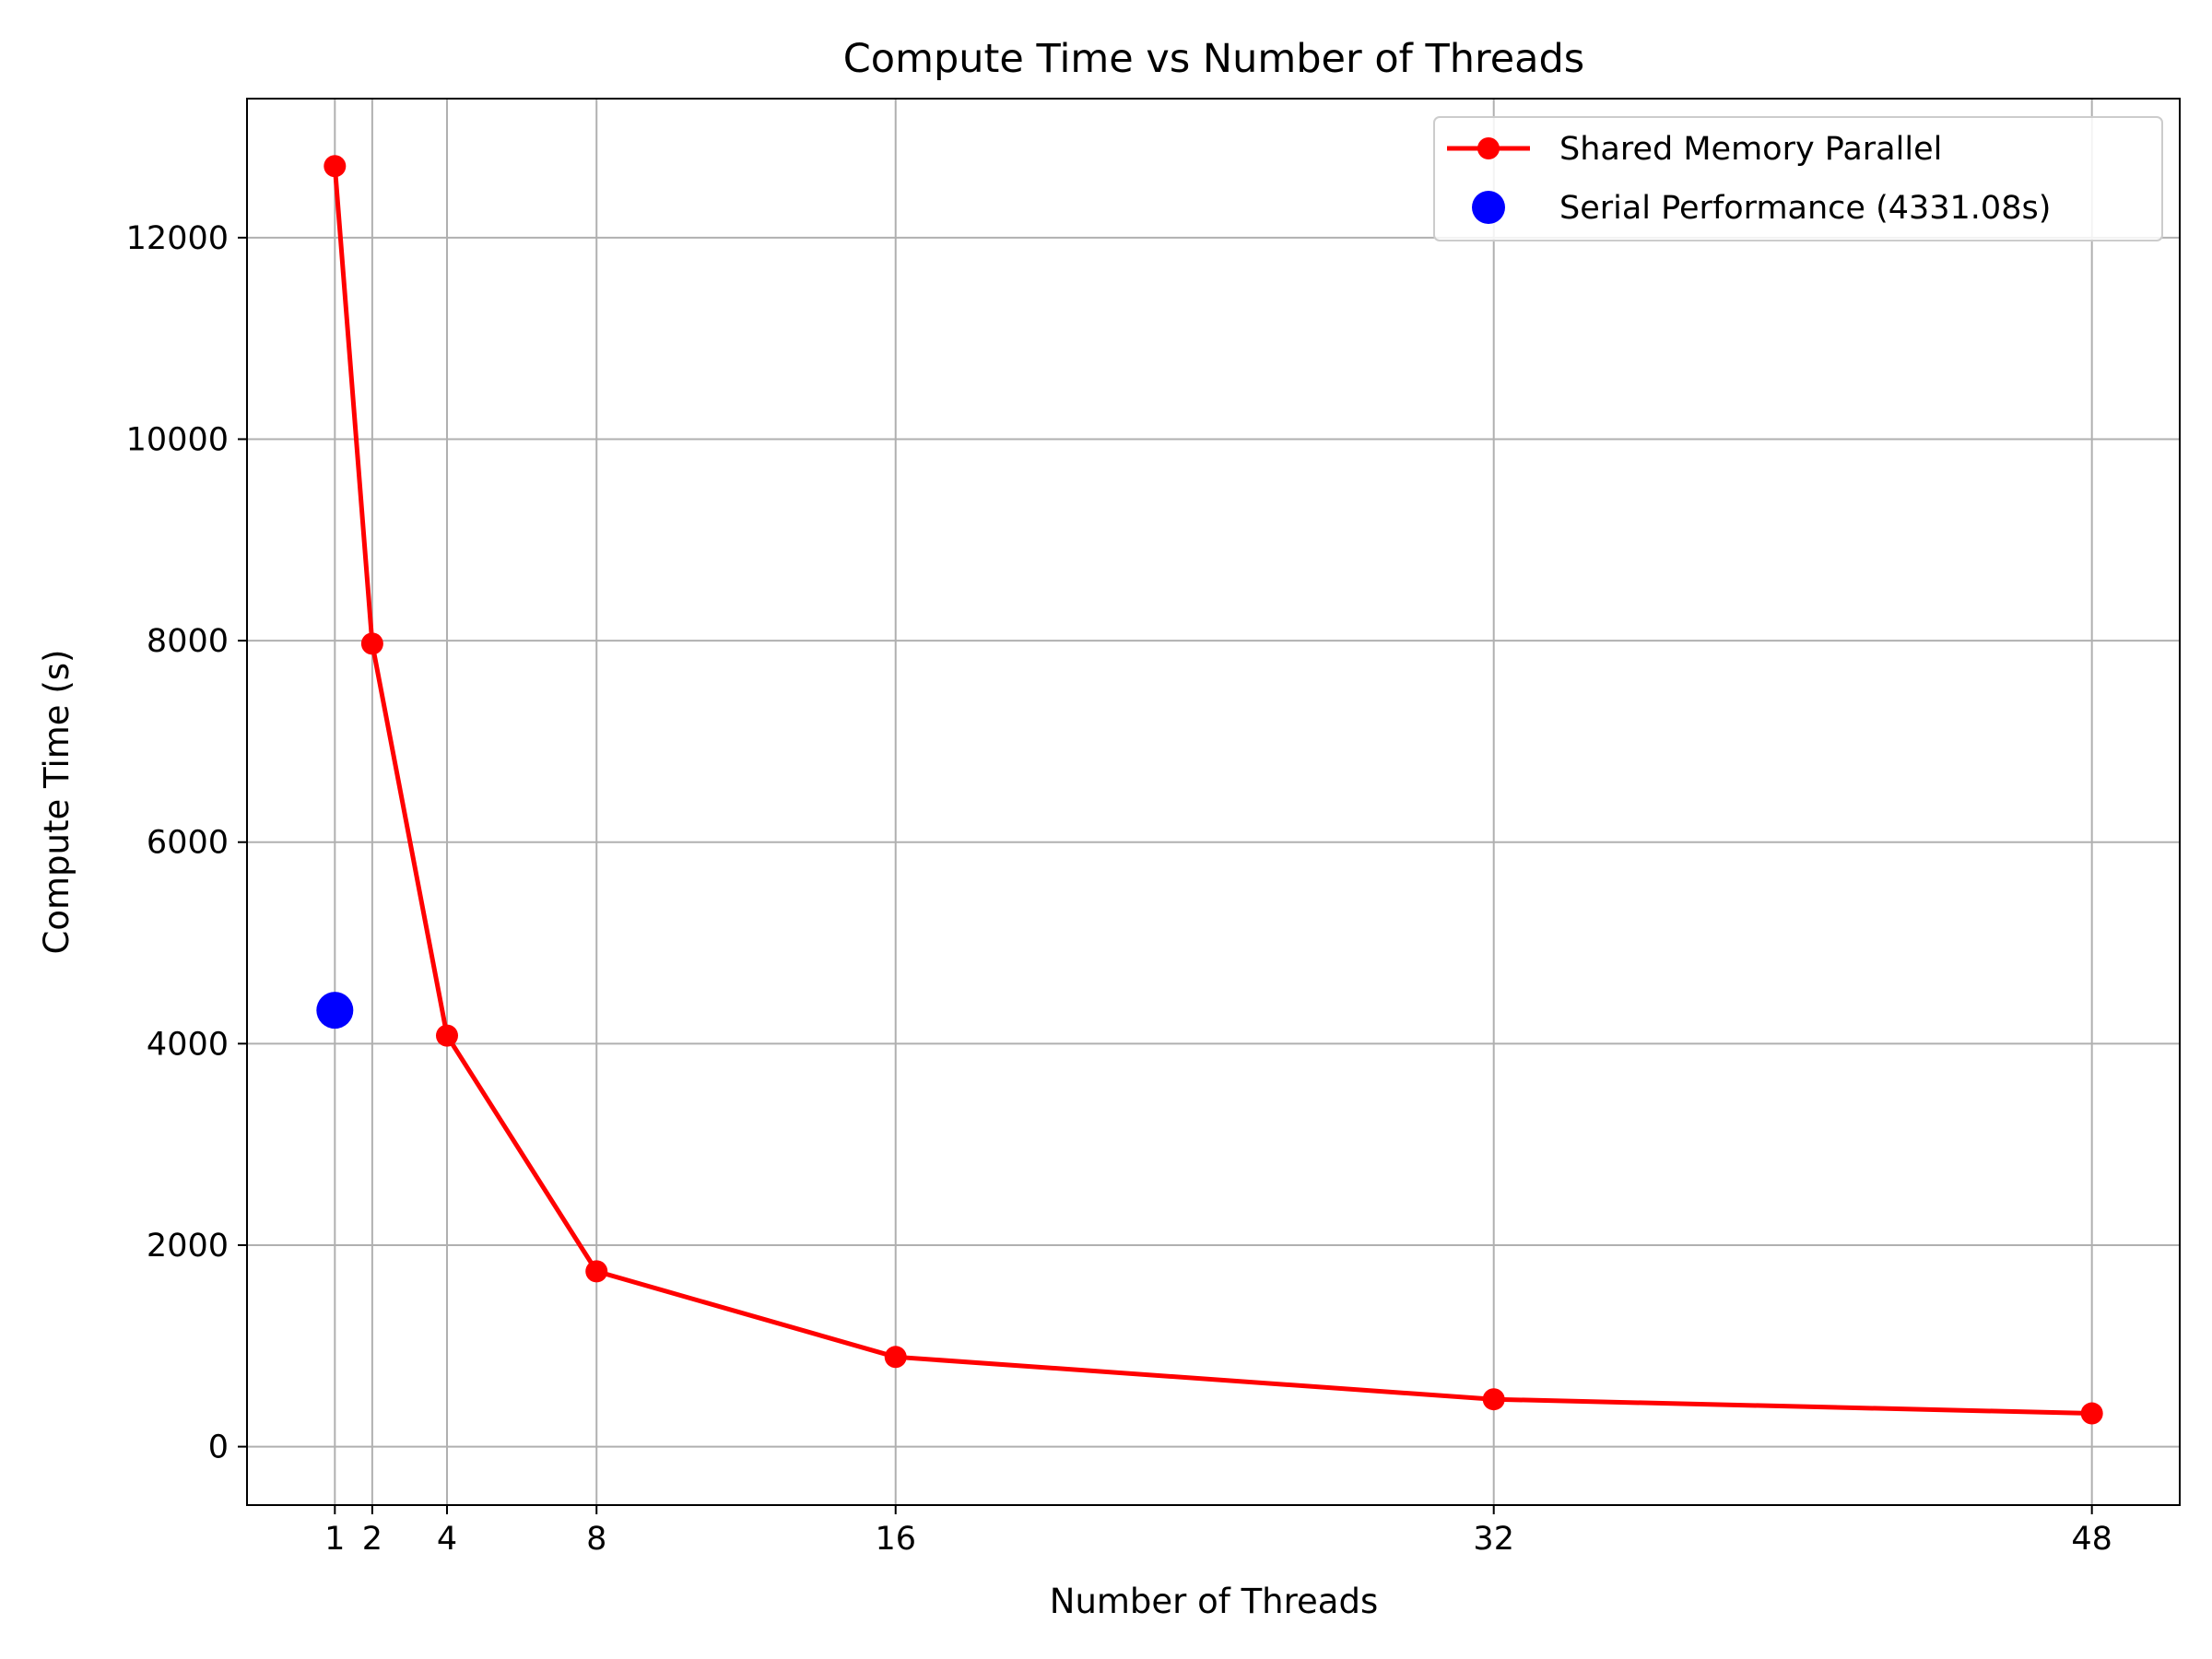 The height and width of the screenshot is (1659, 2212). I want to click on chart-title: Compute Time vs Number of Threads, so click(1213, 59).